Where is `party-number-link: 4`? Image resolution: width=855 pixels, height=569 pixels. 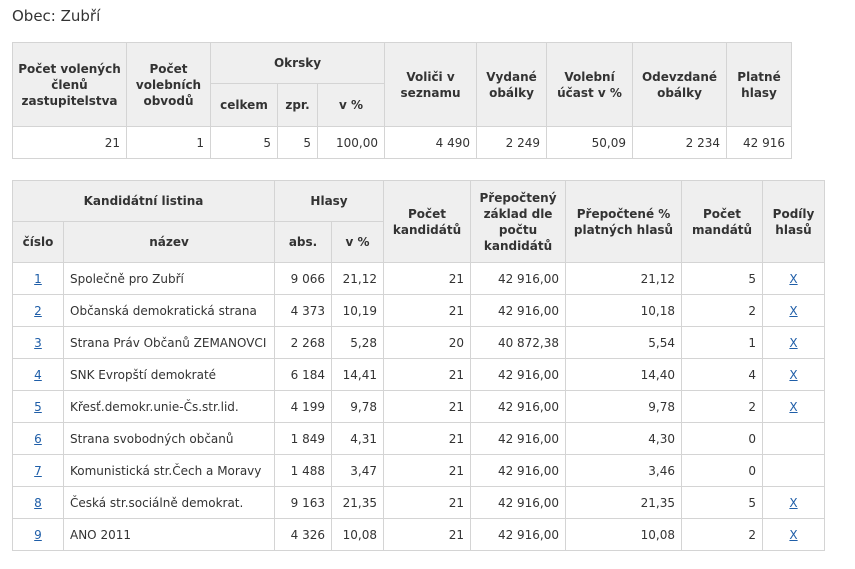 party-number-link: 4 is located at coordinates (38, 374).